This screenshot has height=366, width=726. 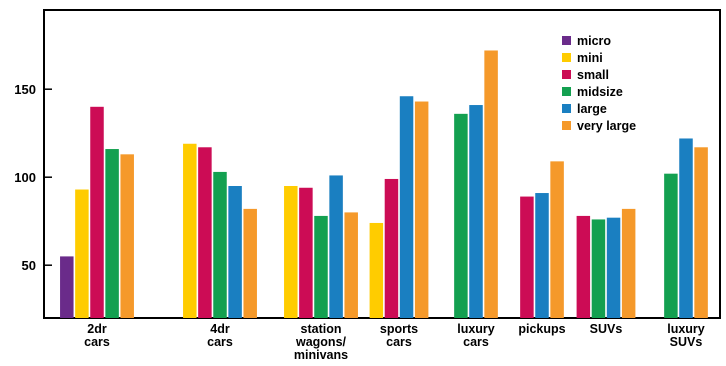 I want to click on legend-label-mini: mini, so click(x=590, y=58).